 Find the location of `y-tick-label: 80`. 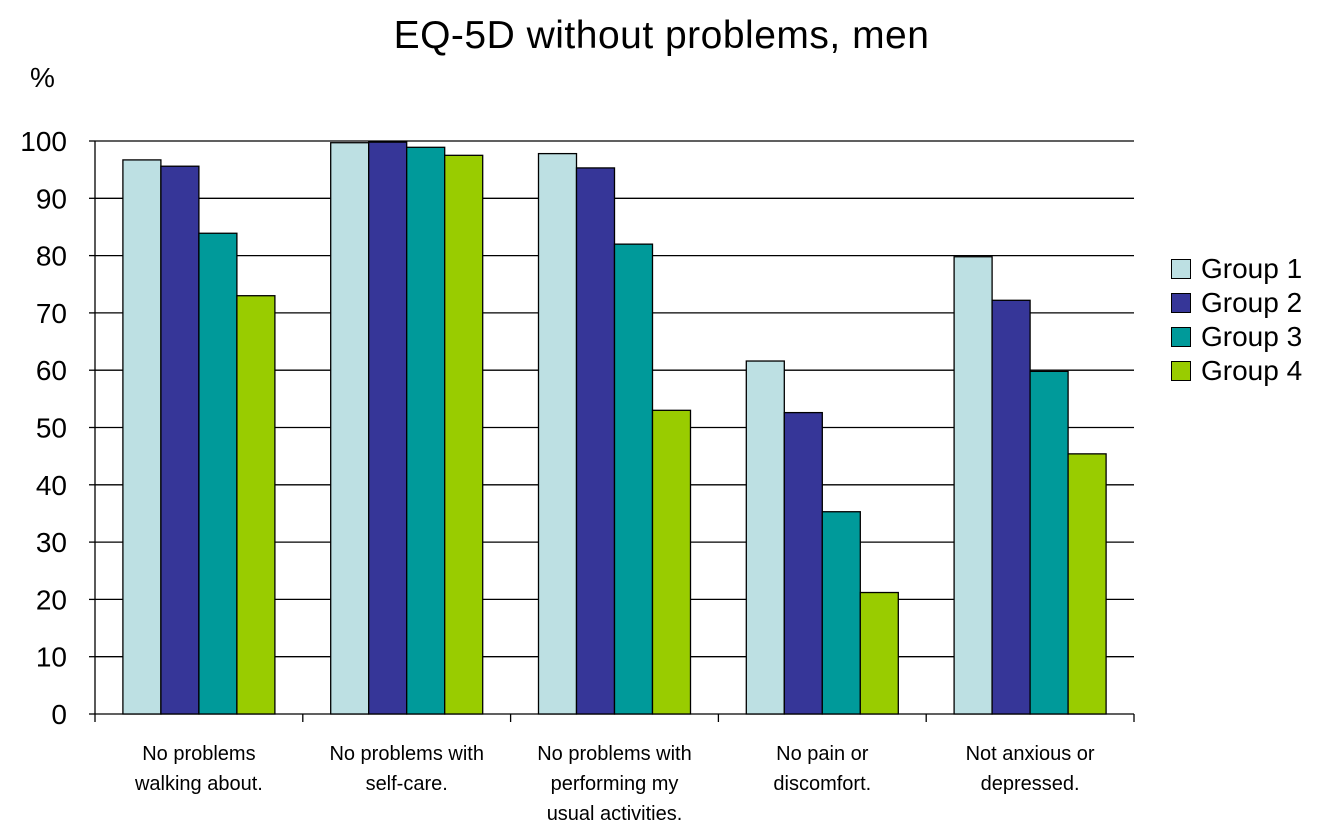

y-tick-label: 80 is located at coordinates (51, 256).